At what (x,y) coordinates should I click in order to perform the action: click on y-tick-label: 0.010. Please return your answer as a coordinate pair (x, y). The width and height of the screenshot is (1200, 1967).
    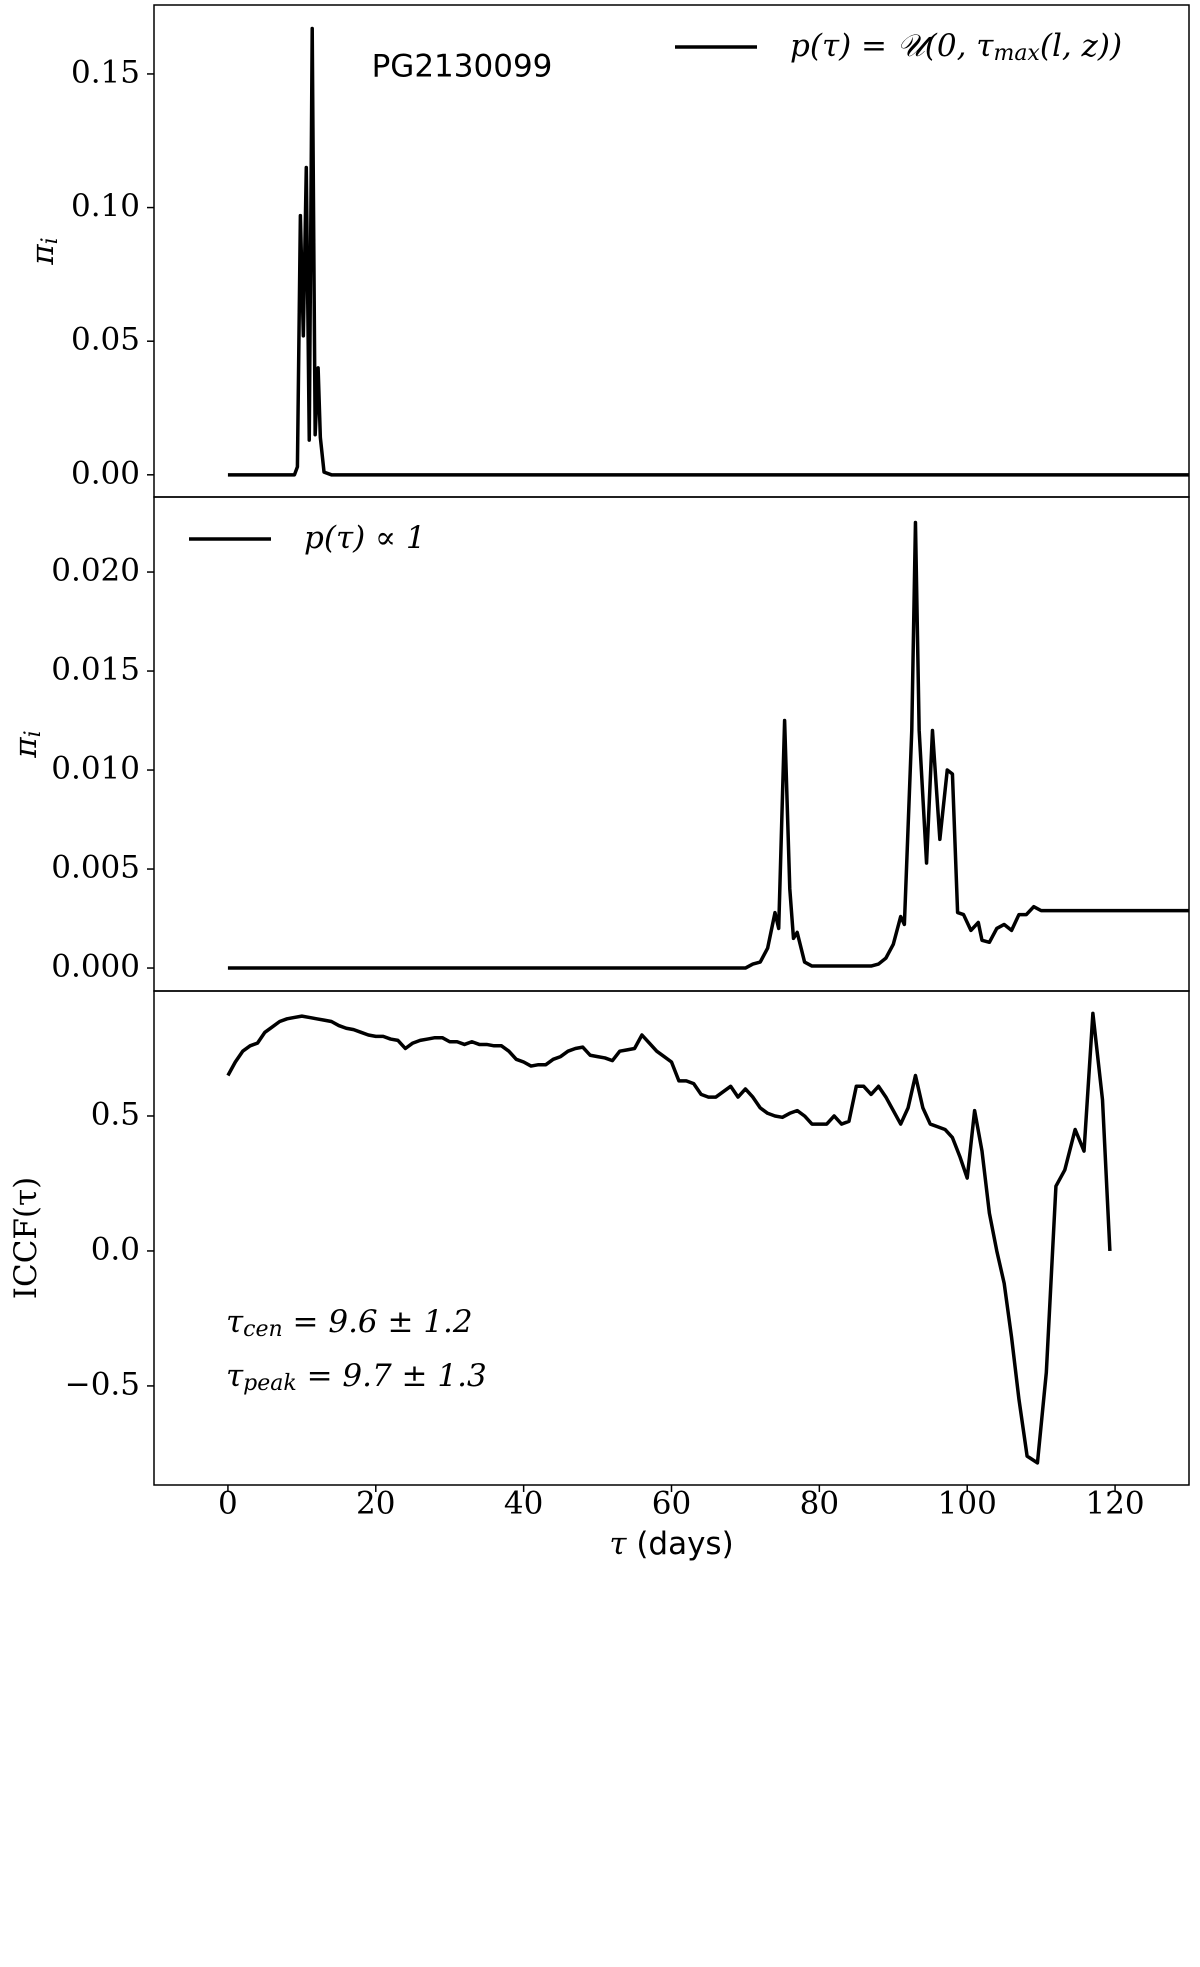
    Looking at the image, I should click on (95, 769).